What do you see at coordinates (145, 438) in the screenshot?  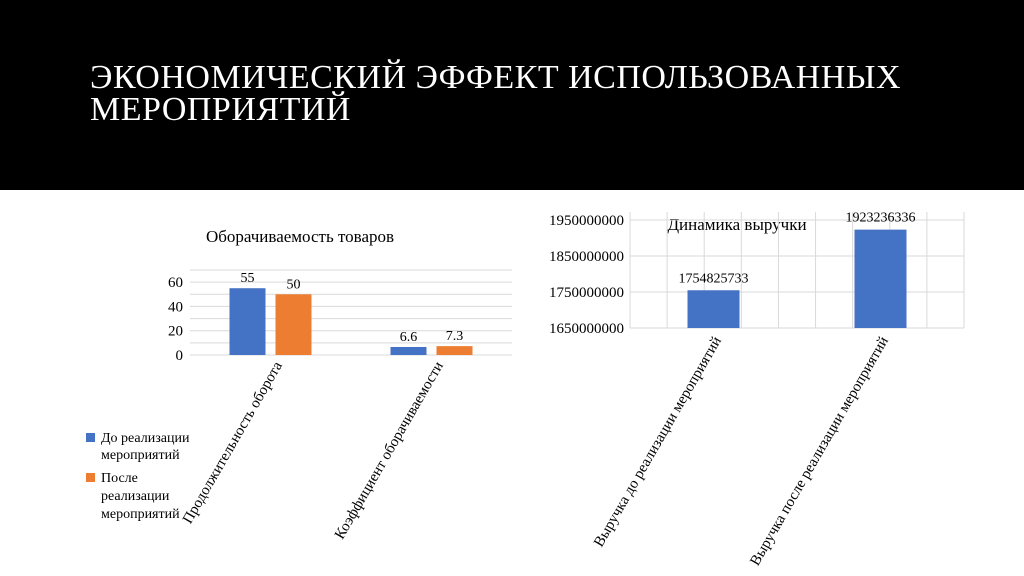 I see `legend-label-before-line-1: До реализации` at bounding box center [145, 438].